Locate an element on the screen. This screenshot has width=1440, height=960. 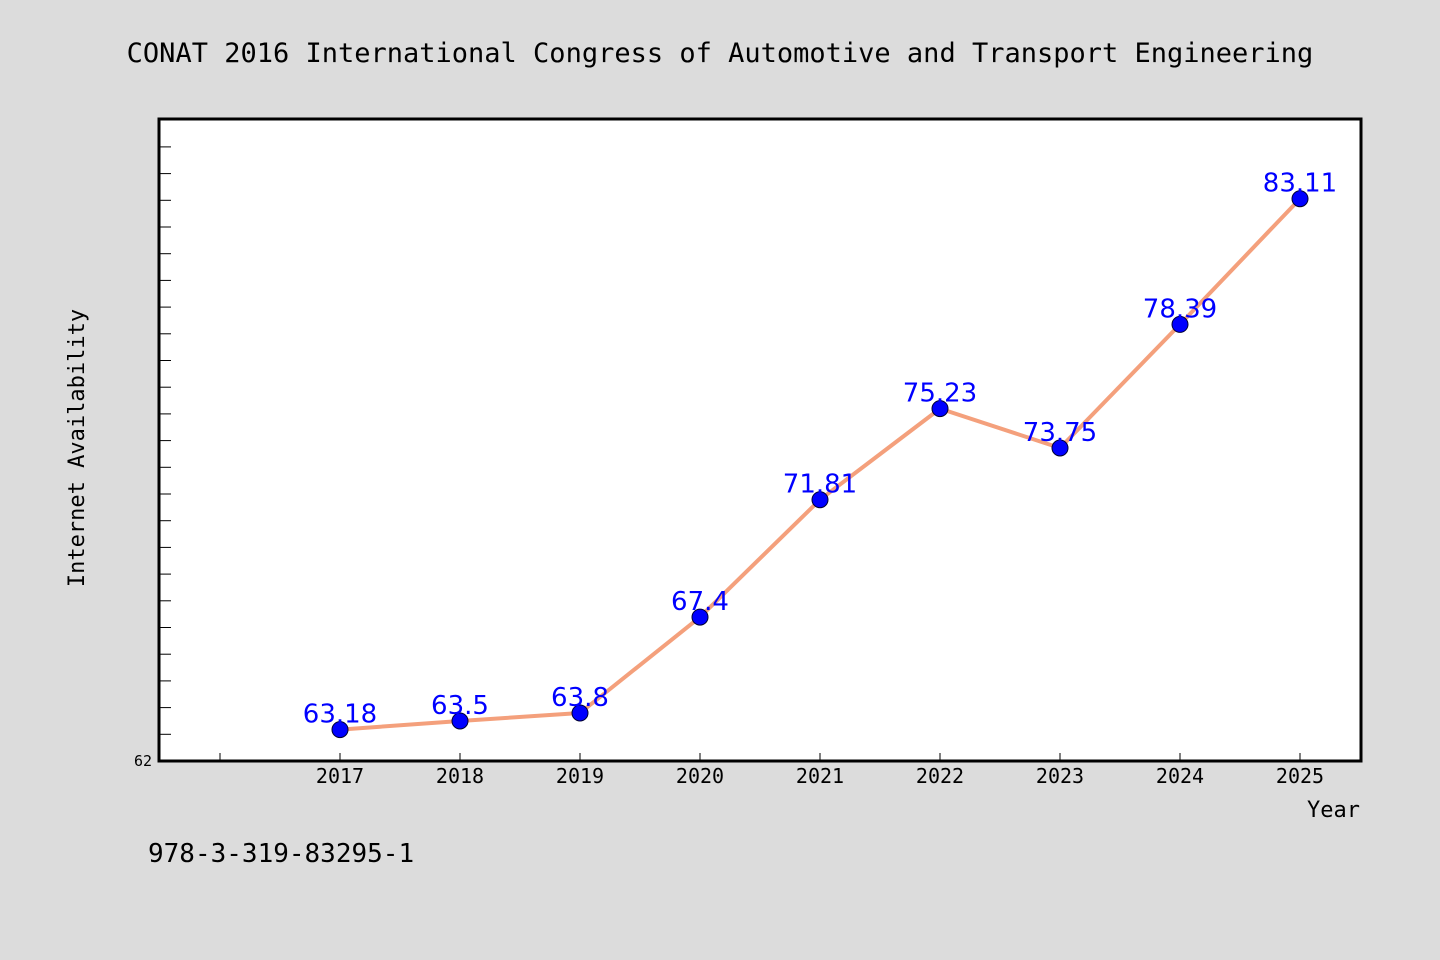
data-point-2024 is located at coordinates (1180, 324).